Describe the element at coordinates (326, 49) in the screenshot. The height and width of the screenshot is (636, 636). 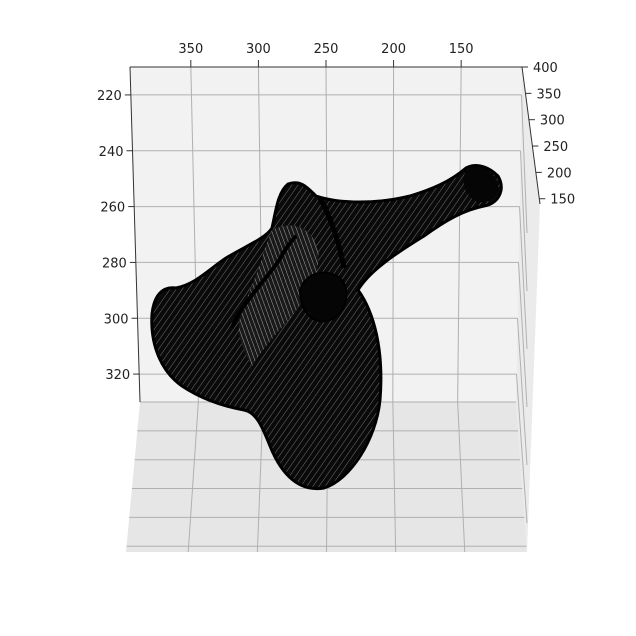
I see `x-tick-label: 250` at that location.